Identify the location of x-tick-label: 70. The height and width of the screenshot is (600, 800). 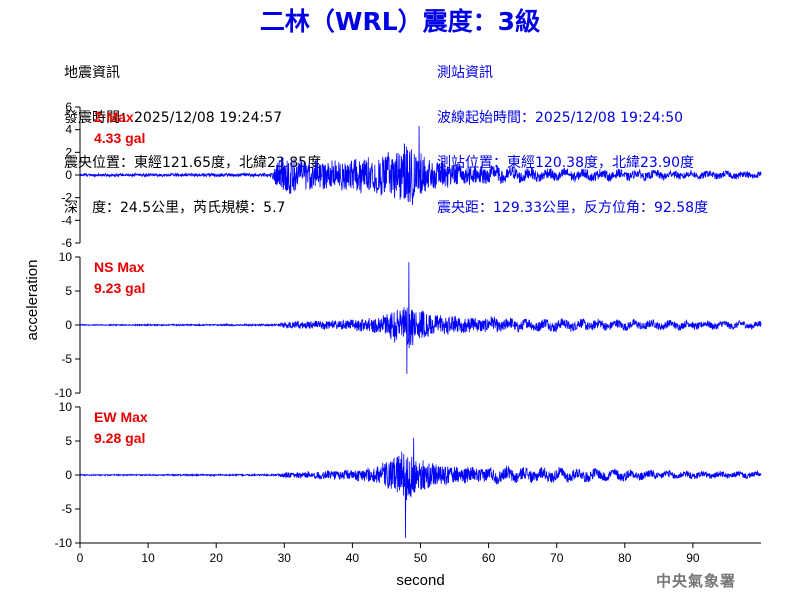
(557, 558).